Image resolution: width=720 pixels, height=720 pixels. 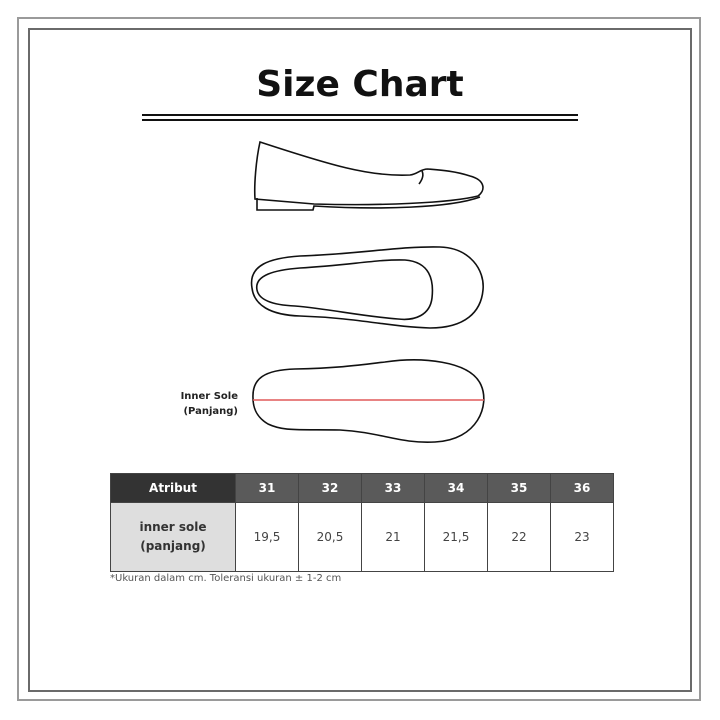 What do you see at coordinates (173, 488) in the screenshot?
I see `header-atribut: Atribut` at bounding box center [173, 488].